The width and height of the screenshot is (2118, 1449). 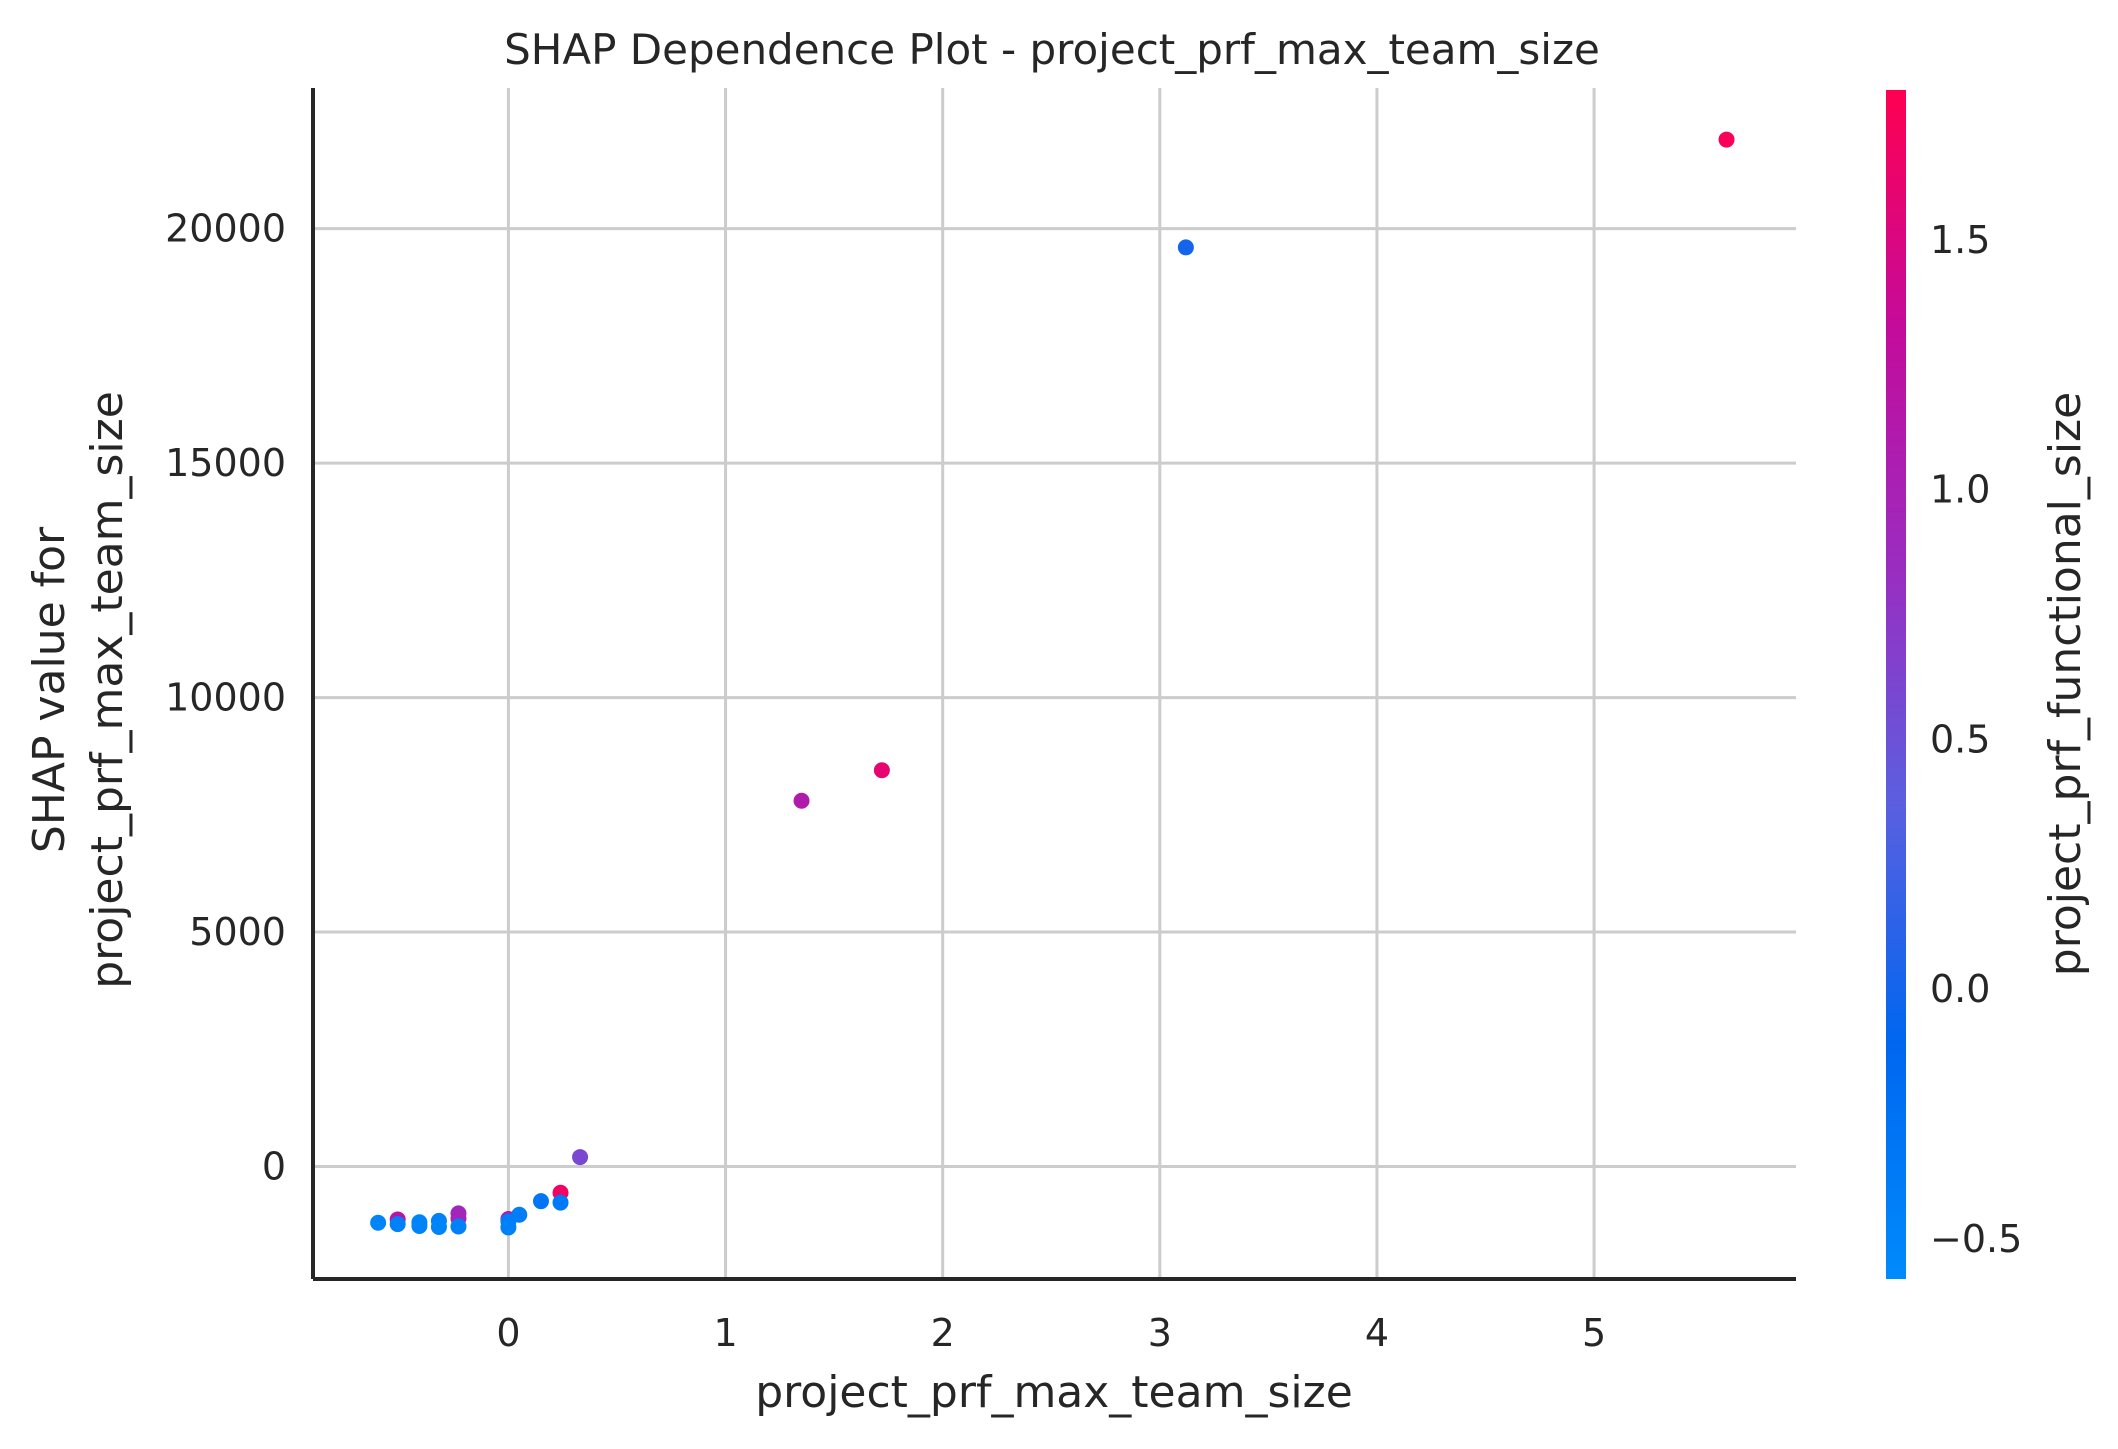 I want to click on colorbar-tick-label: 1.5, so click(x=1960, y=240).